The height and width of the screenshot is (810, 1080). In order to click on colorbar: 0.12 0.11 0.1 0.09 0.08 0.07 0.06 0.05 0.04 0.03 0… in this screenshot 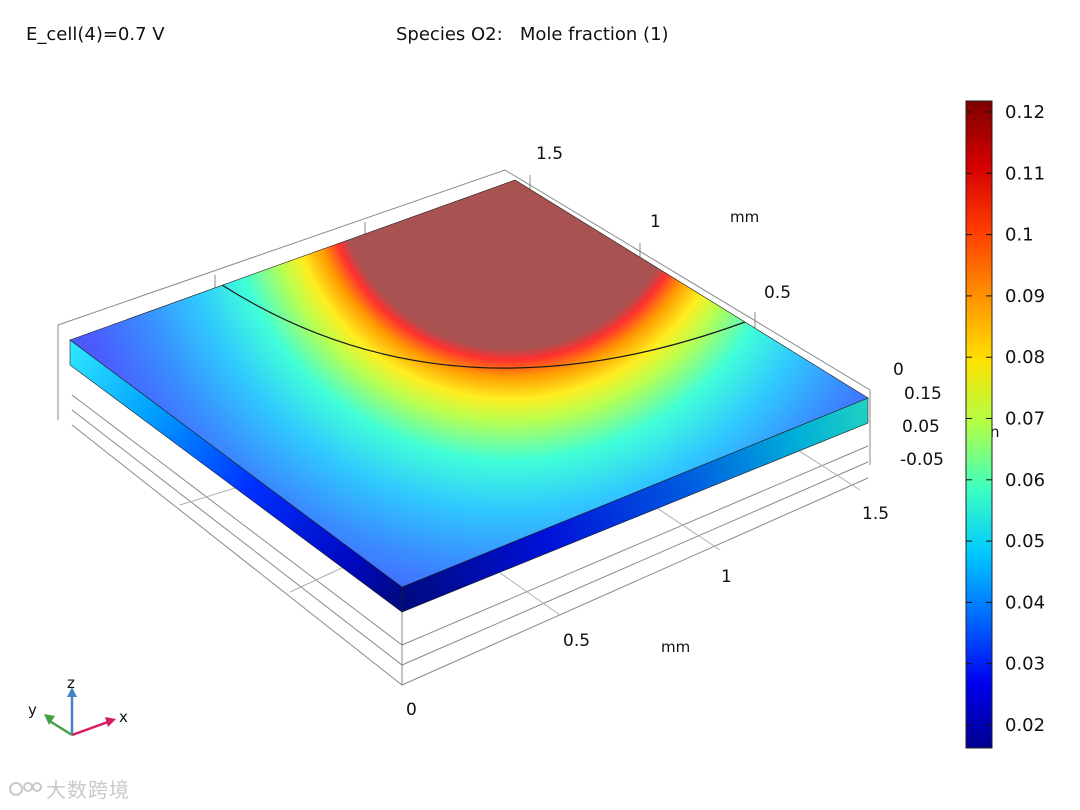, I will do `click(1005, 424)`.